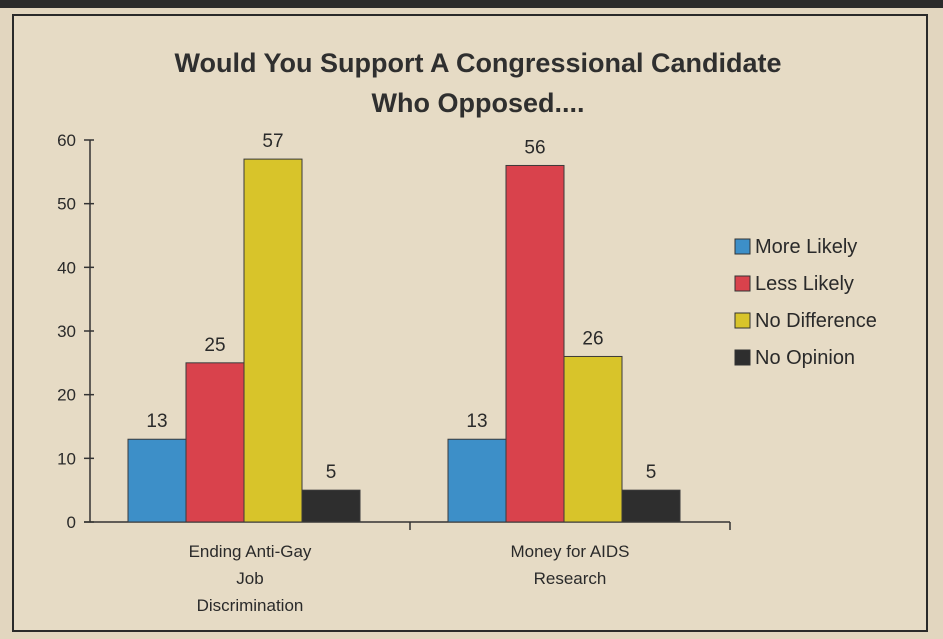 The image size is (943, 639). Describe the element at coordinates (272, 141) in the screenshot. I see `data-label: 57` at that location.